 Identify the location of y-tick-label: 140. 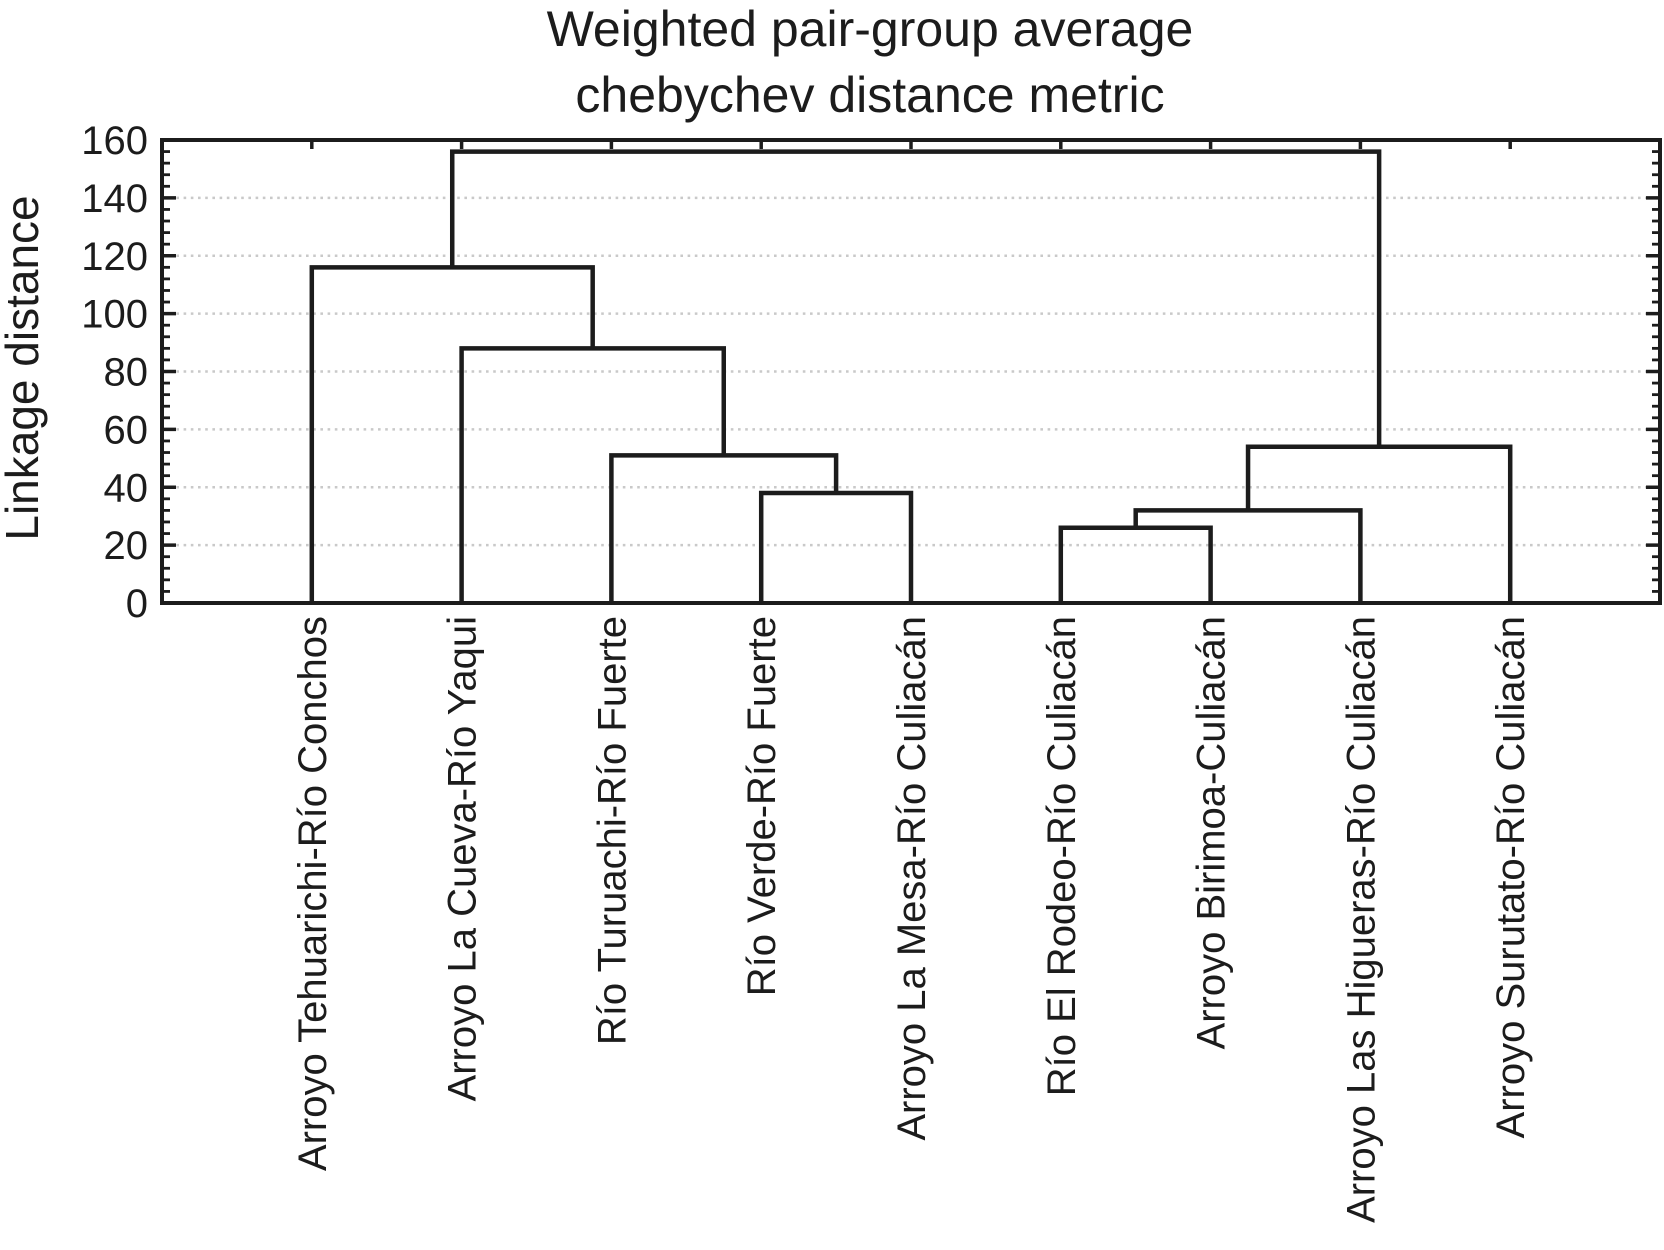
(114, 199).